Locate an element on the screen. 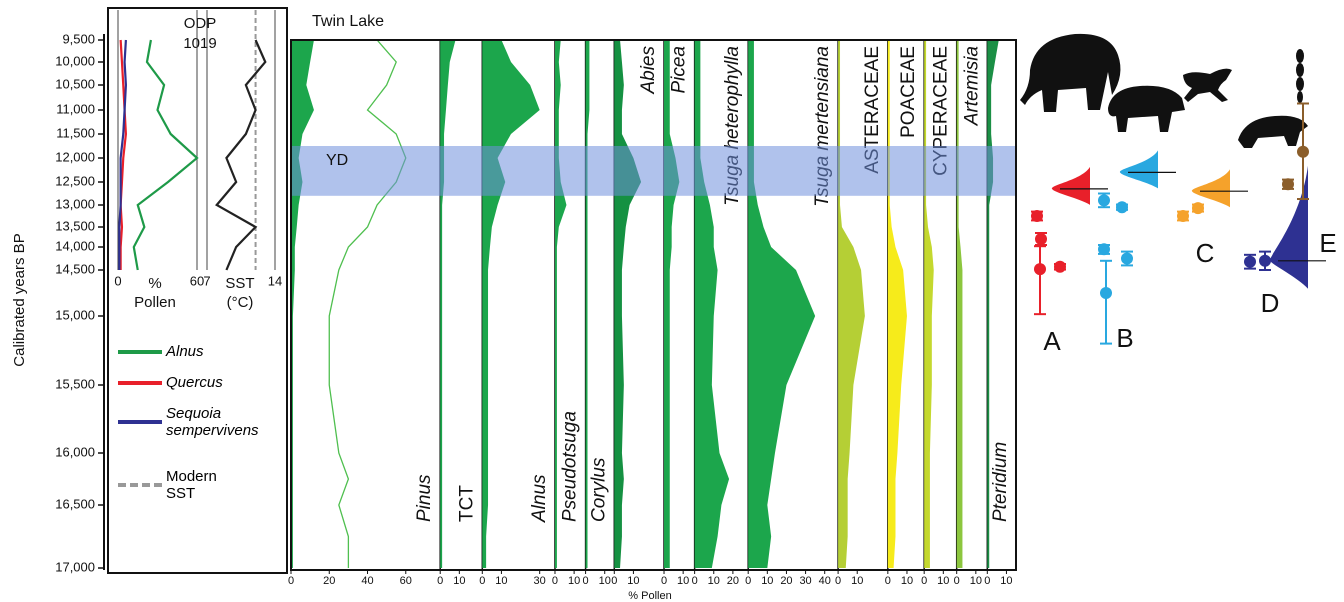 The width and height of the screenshot is (1344, 602). panel-frame is located at coordinates (197, 290).